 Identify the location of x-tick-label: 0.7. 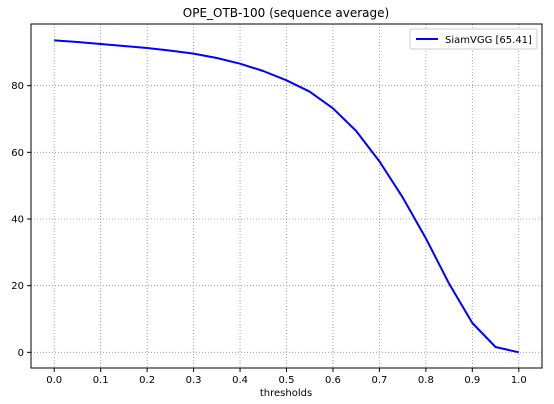
(379, 380).